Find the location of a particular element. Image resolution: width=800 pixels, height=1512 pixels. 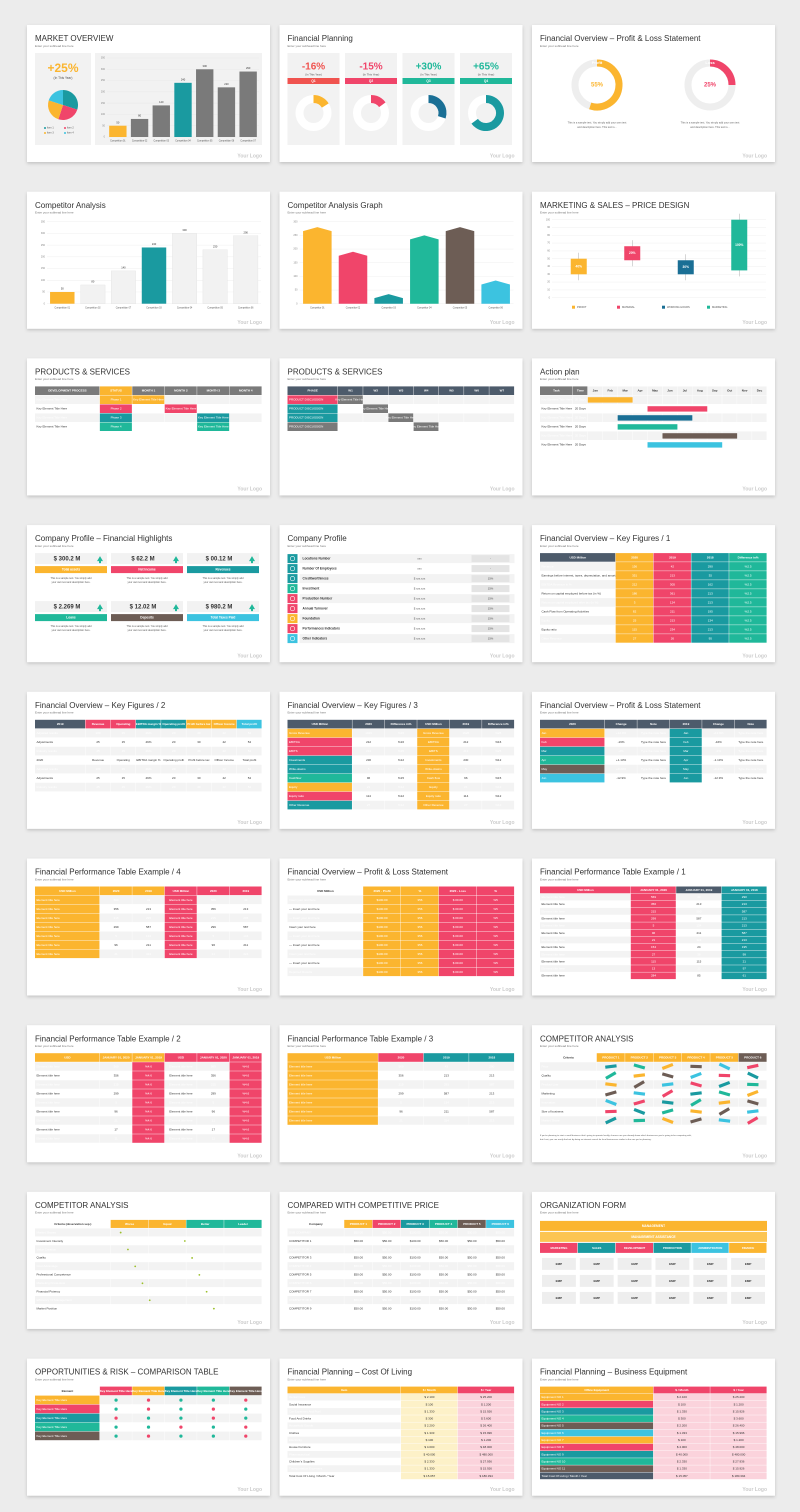

cell-text: Adjustments is located at coordinates (45, 778).